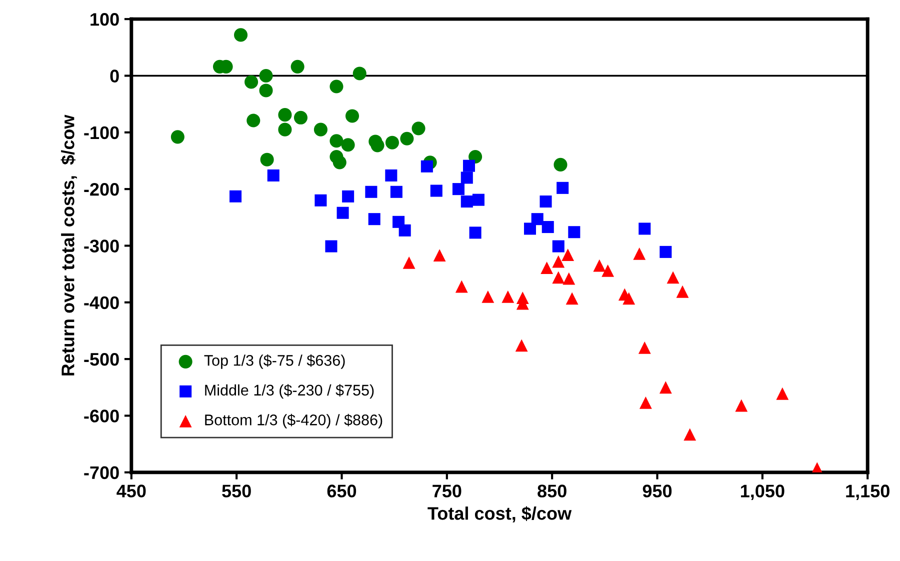 Image resolution: width=900 pixels, height=561 pixels. Describe the element at coordinates (293, 421) in the screenshot. I see `legend-label: Bottom 1/3 ($-420) / $886)` at that location.